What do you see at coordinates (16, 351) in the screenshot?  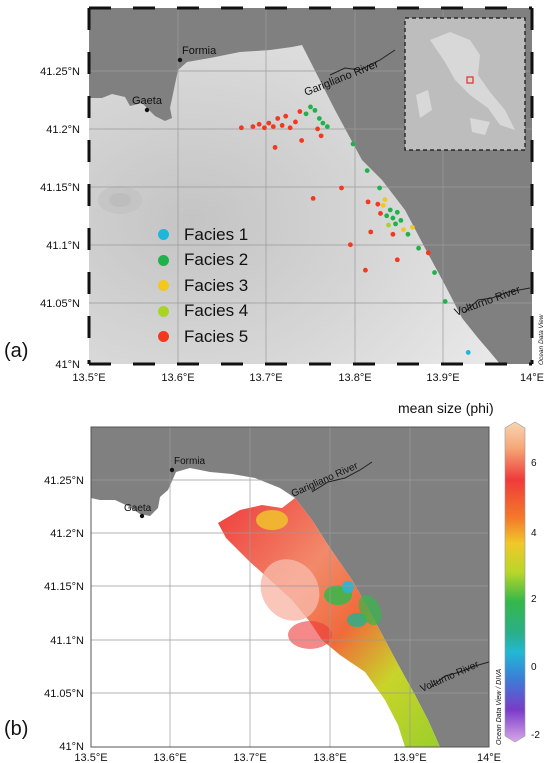 I see `panel-label-a: (a)` at bounding box center [16, 351].